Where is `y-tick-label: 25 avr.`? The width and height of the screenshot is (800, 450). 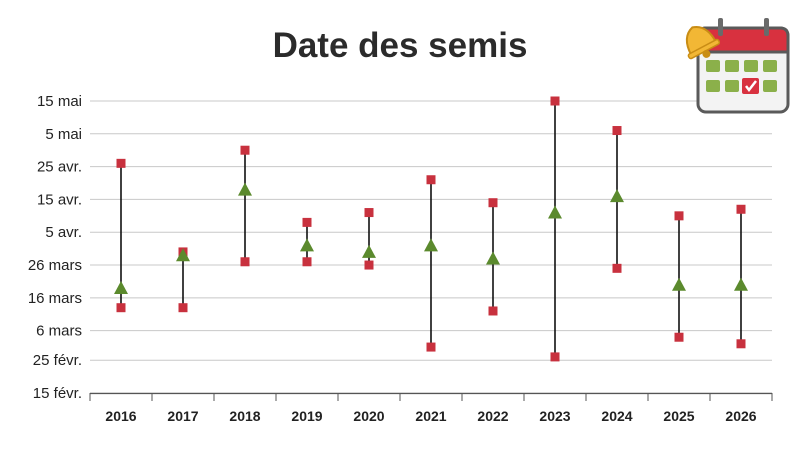 y-tick-label: 25 avr. is located at coordinates (59, 167).